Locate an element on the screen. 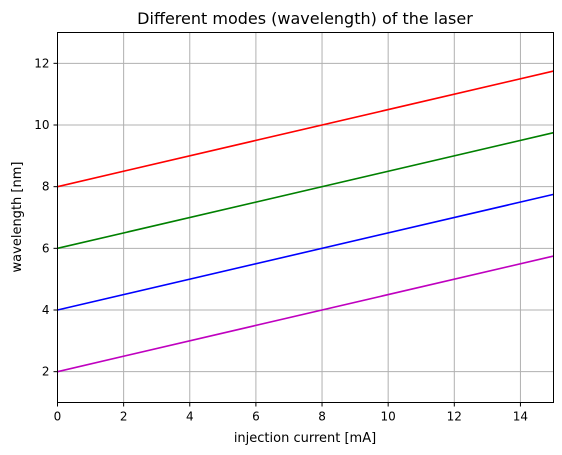 The image size is (562, 455). y-tick-label: 10 is located at coordinates (41, 125).